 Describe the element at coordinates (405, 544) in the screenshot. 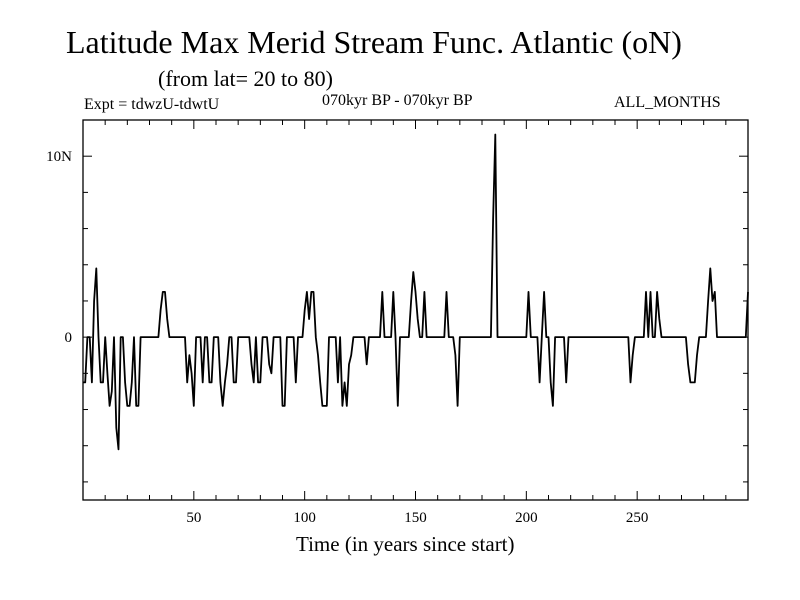

I see `x-axis-label: Time (in years since start)` at that location.